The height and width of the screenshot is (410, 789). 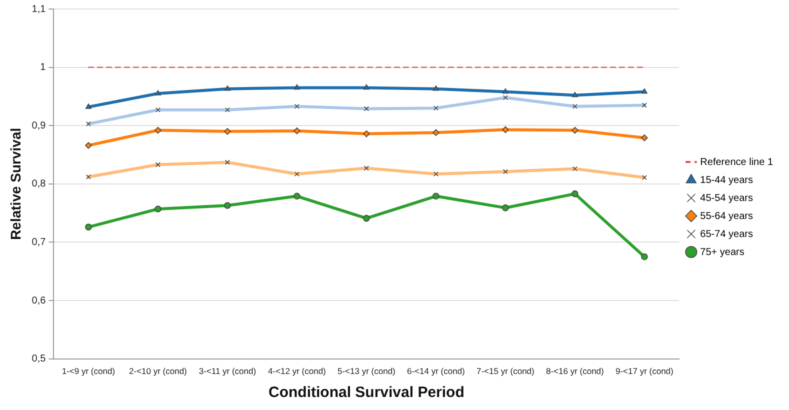 What do you see at coordinates (722, 252) in the screenshot?
I see `legend-label: 75+ years` at bounding box center [722, 252].